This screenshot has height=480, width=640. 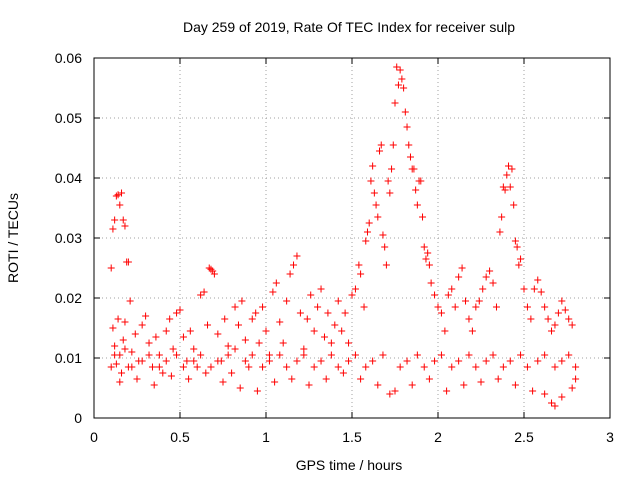 I want to click on y-tick-label: 0.03, so click(x=68, y=238).